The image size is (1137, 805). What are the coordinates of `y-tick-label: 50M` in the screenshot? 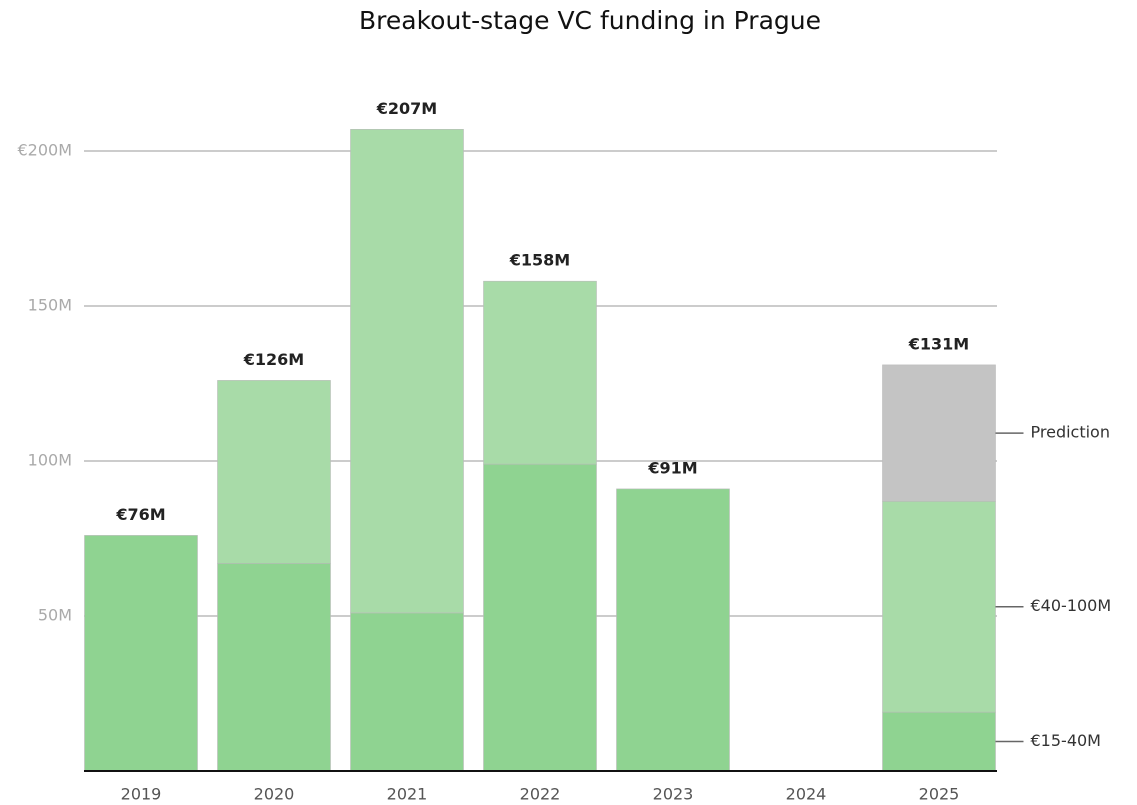 It's located at (55, 615).